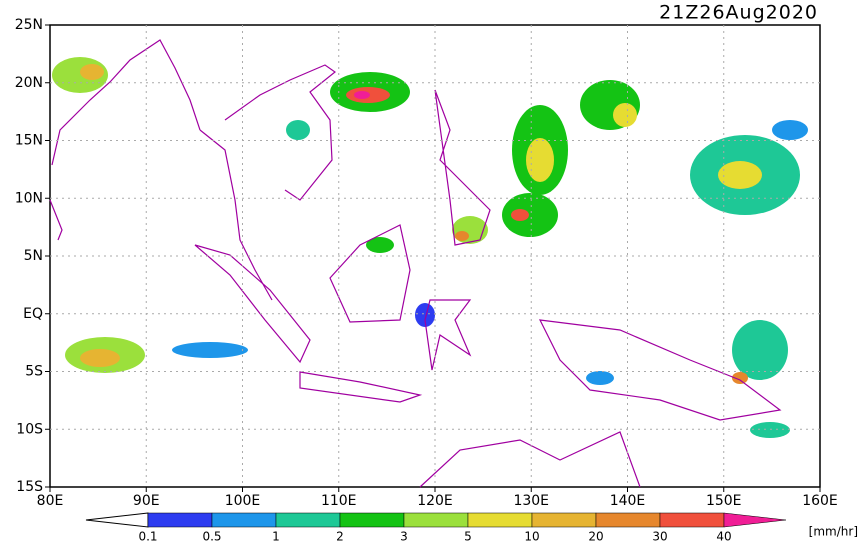 Image resolution: width=864 pixels, height=544 pixels. What do you see at coordinates (404, 537) in the screenshot?
I see `colorbar-label: 3` at bounding box center [404, 537].